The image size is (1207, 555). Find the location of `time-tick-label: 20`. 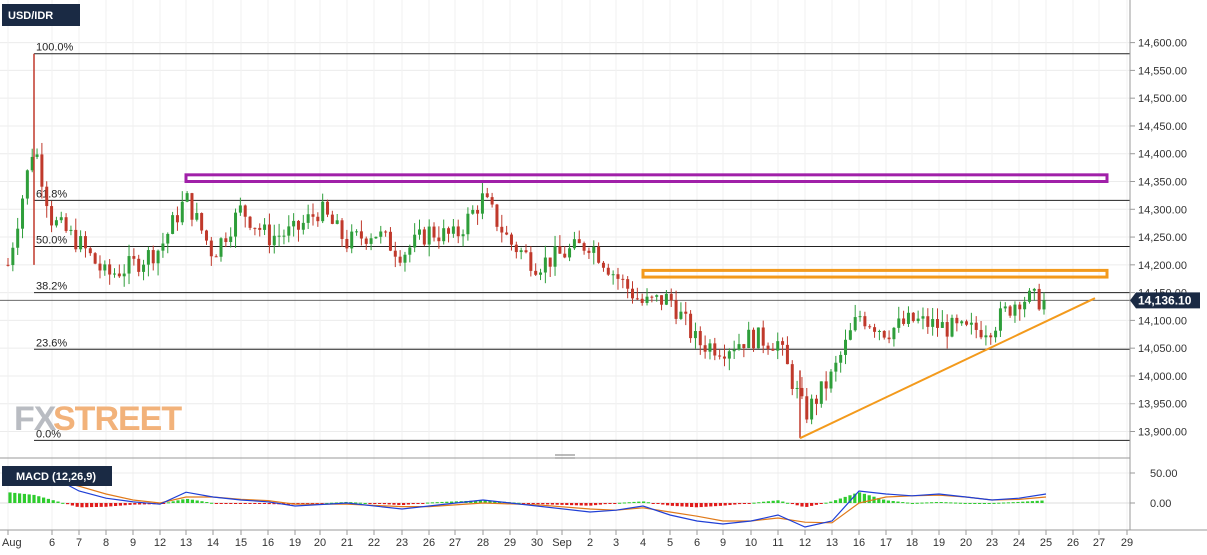

time-tick-label: 20 is located at coordinates (966, 543).